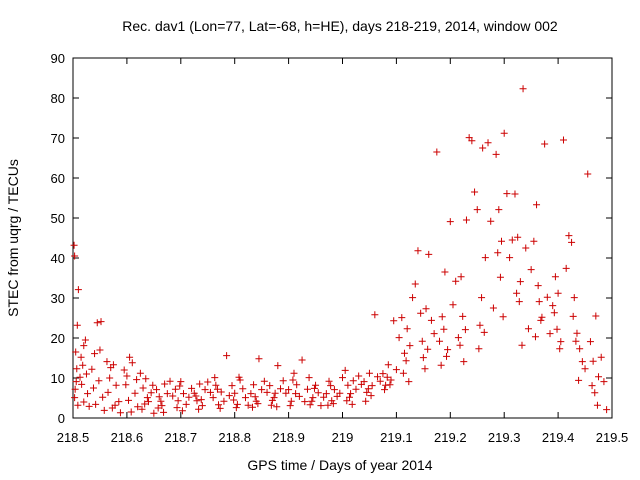  I want to click on y-tick-label: 10, so click(58, 378).